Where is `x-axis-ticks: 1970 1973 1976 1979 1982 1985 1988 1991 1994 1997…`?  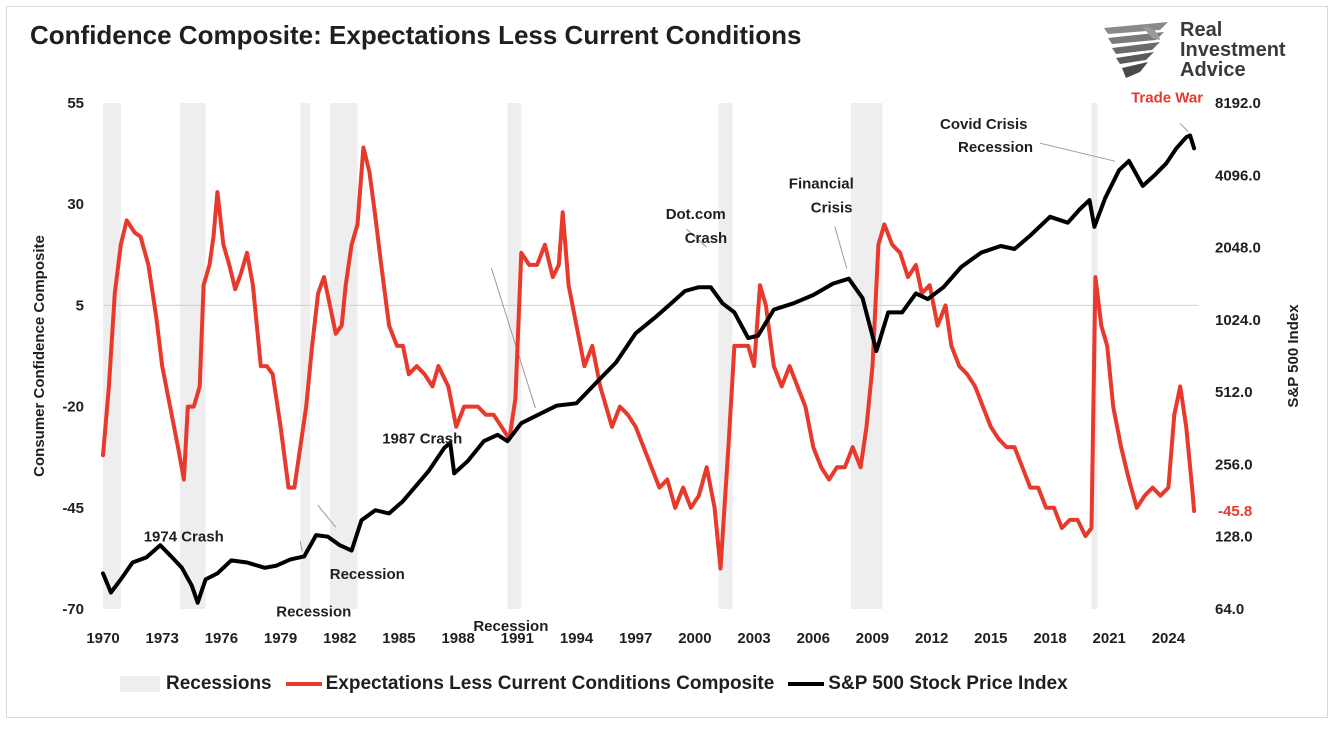
x-axis-ticks: 1970 1973 1976 1979 1982 1985 1988 1991 1994 1997… is located at coordinates (635, 638).